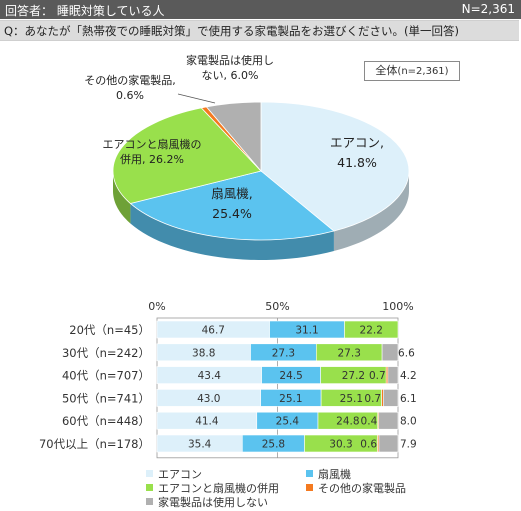 The height and width of the screenshot is (511, 521). I want to click on legend-label-both: エアコンと扇風機の併用, so click(218, 488).